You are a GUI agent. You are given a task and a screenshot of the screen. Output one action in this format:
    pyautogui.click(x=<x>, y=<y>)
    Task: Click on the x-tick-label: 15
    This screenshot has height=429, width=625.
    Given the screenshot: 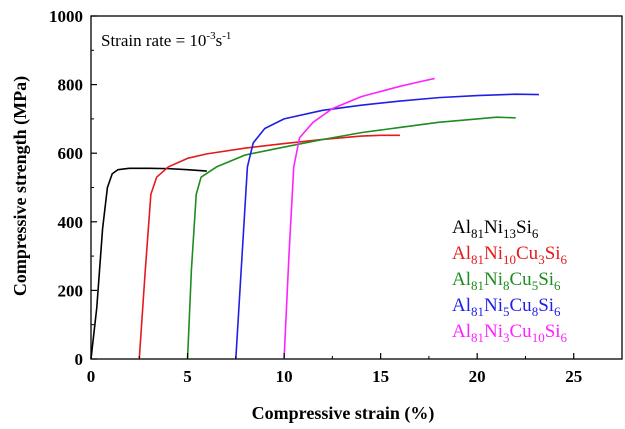 What is the action you would take?
    pyautogui.click(x=380, y=376)
    